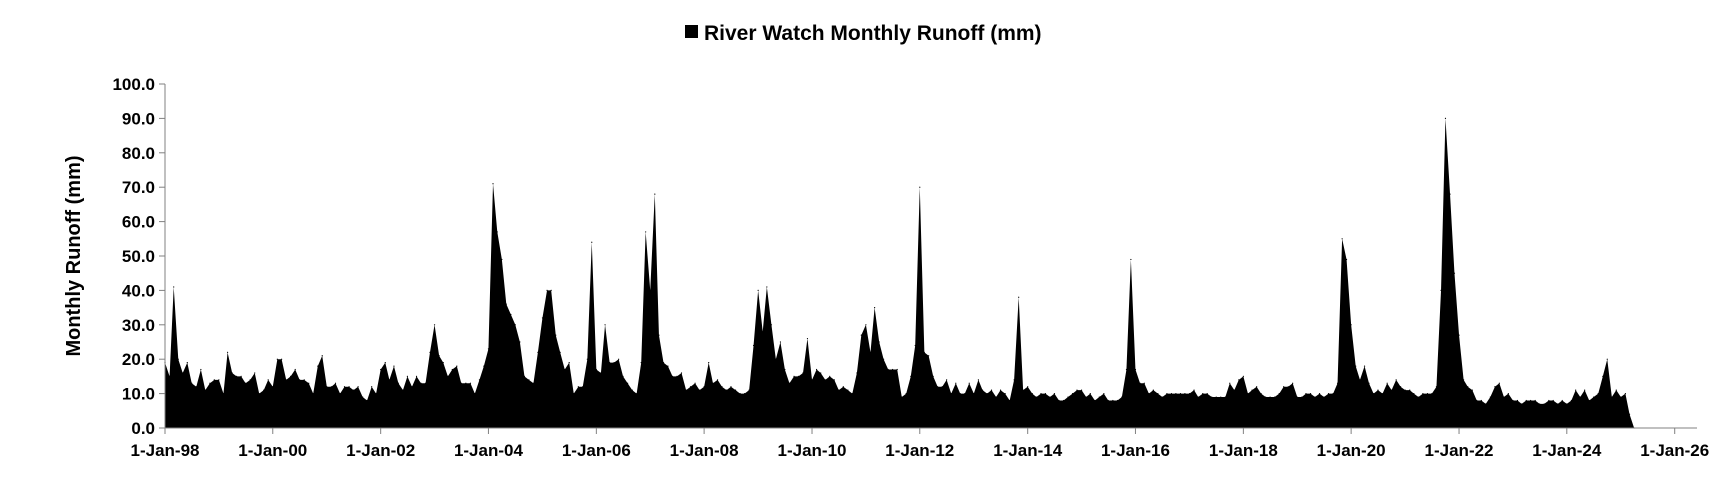 The image size is (1732, 481). I want to click on x-tick-label: 1-Jan-10, so click(812, 450).